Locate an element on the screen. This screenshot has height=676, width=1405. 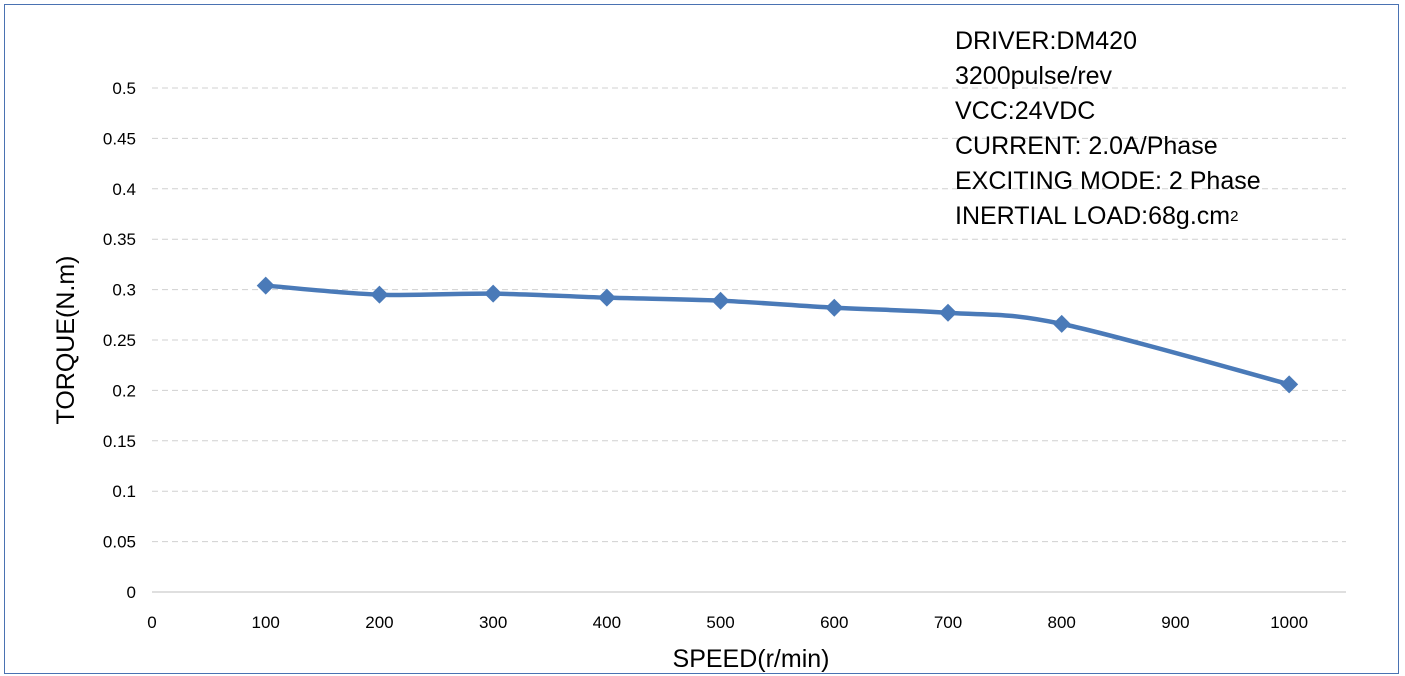
y-tick-label: 0.45 is located at coordinates (119, 138).